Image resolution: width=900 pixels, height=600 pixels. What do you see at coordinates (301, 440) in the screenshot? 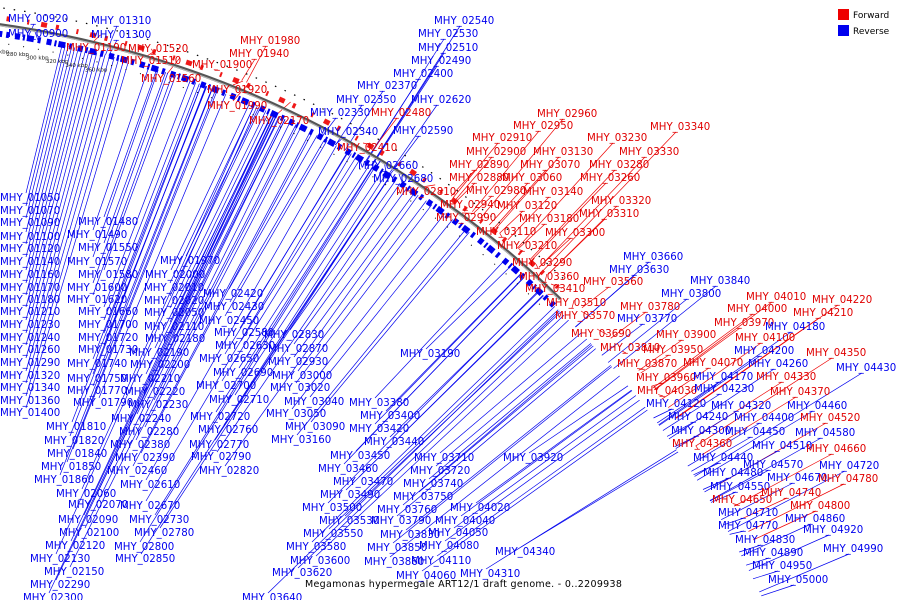
I see `gene-label-mhy-03160: MHY_03160` at bounding box center [301, 440].